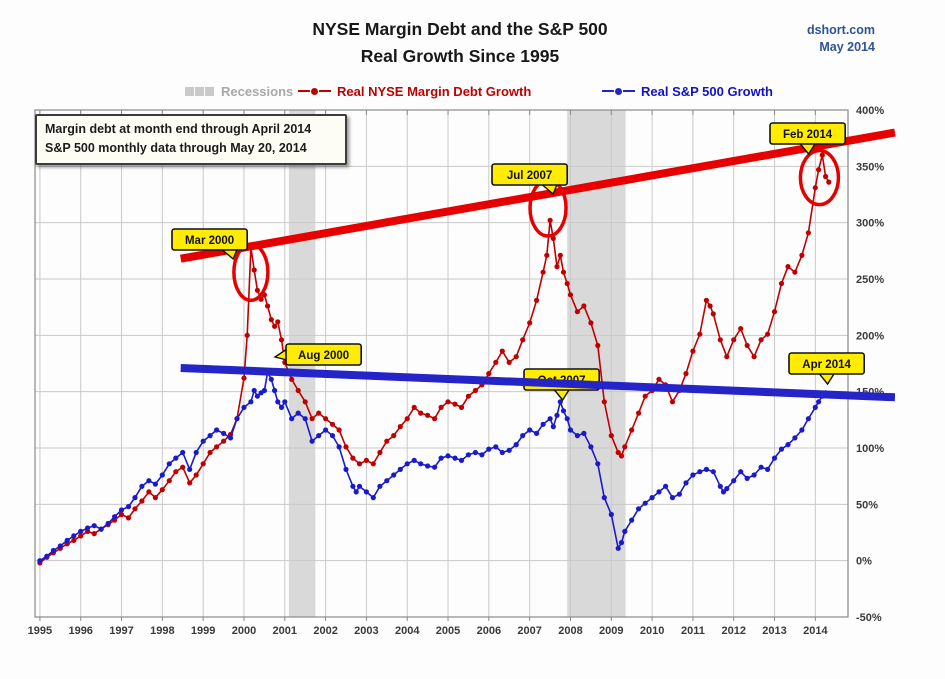 This screenshot has width=945, height=679. I want to click on y-tick-label: 50%, so click(867, 505).